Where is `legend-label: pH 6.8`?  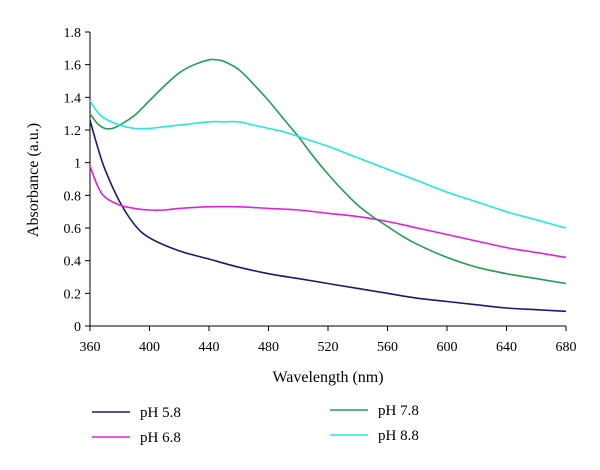
legend-label: pH 6.8 is located at coordinates (160, 438).